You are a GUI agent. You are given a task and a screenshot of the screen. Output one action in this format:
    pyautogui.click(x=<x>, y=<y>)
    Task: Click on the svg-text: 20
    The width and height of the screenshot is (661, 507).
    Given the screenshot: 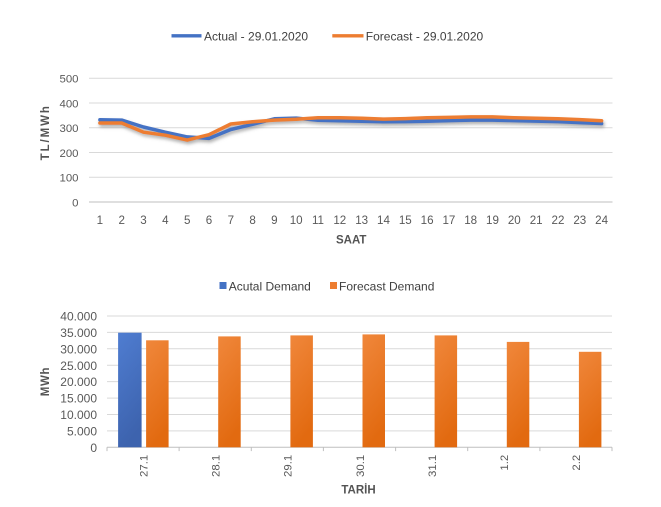 What is the action you would take?
    pyautogui.click(x=514, y=220)
    